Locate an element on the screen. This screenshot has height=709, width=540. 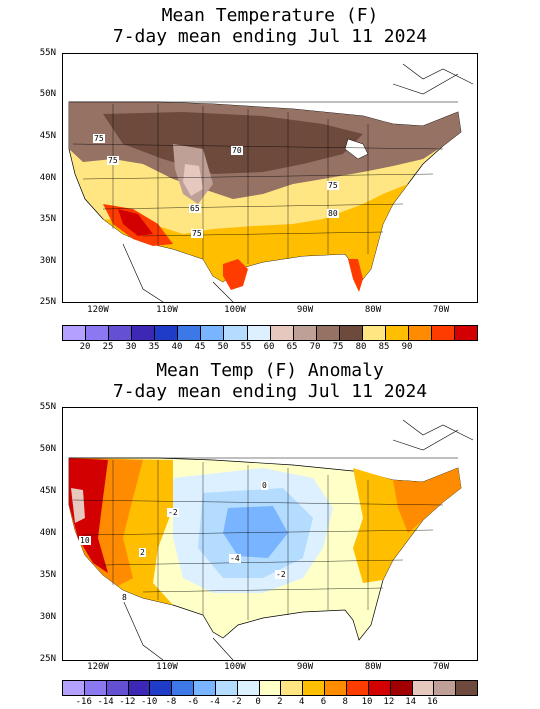
colorbar-label: -8 is located at coordinates (171, 702).